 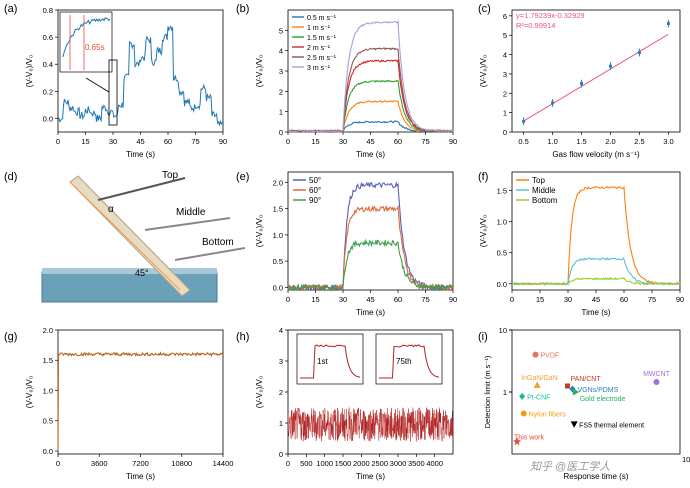 What do you see at coordinates (416, 463) in the screenshot?
I see `x-tick-label: 3500` at bounding box center [416, 463].